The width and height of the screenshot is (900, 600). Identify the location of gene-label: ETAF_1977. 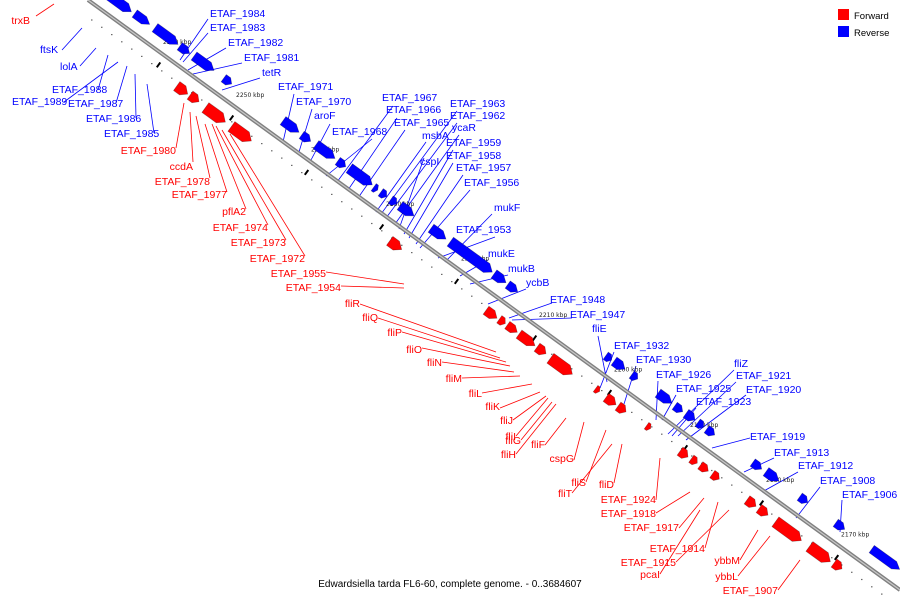
(199, 195).